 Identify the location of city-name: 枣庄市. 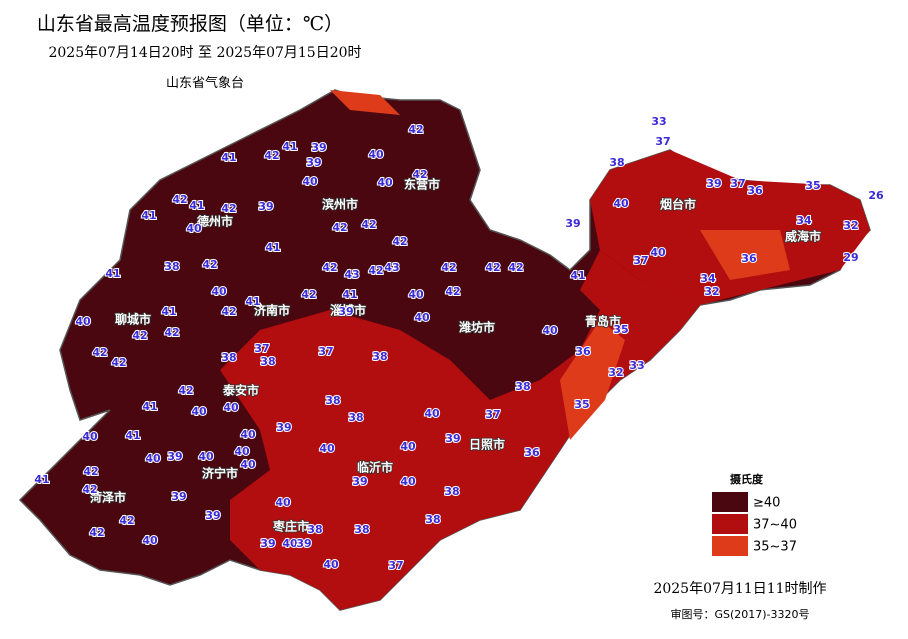
(290, 526).